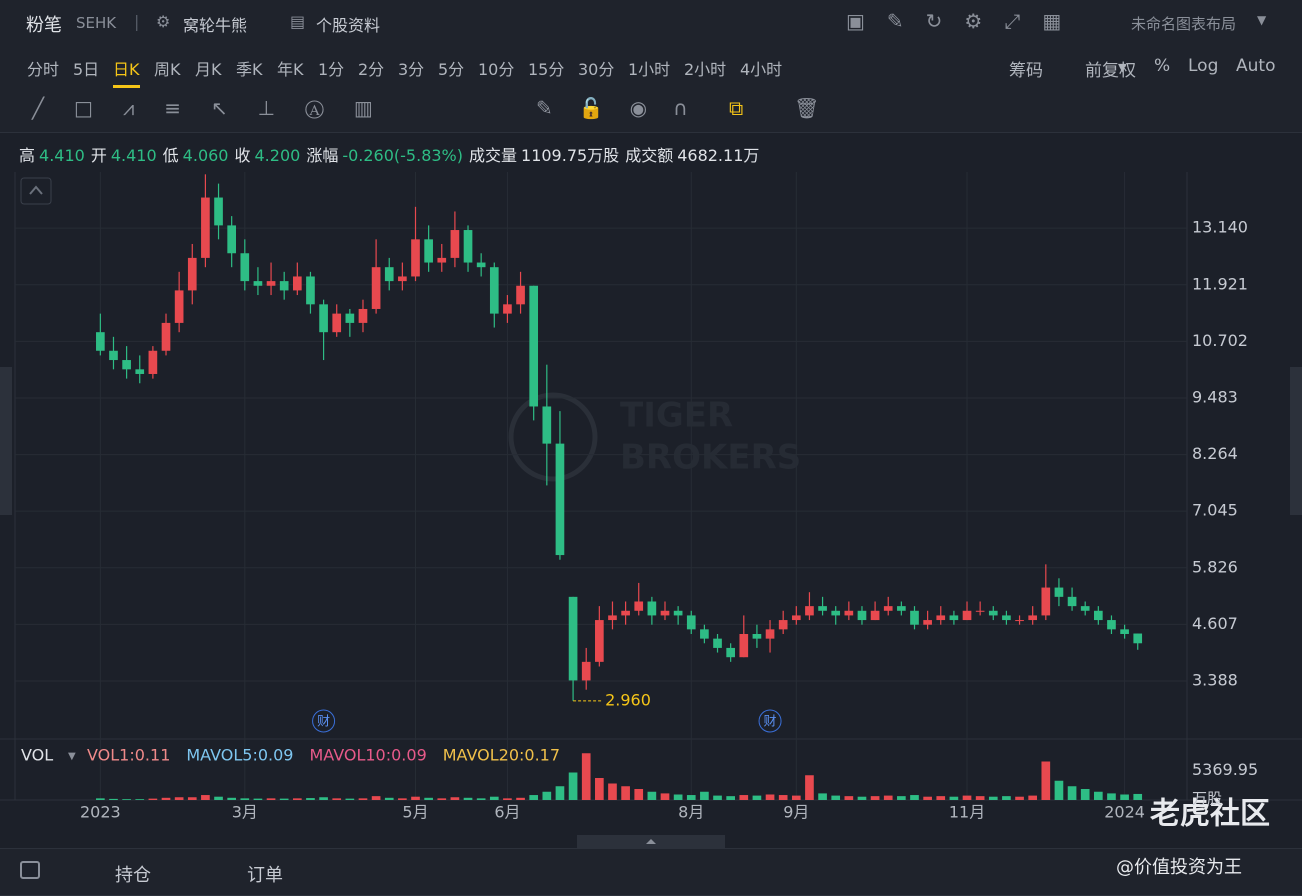 The width and height of the screenshot is (1302, 896). Describe the element at coordinates (30, 870) in the screenshot. I see `panel-icon` at that location.